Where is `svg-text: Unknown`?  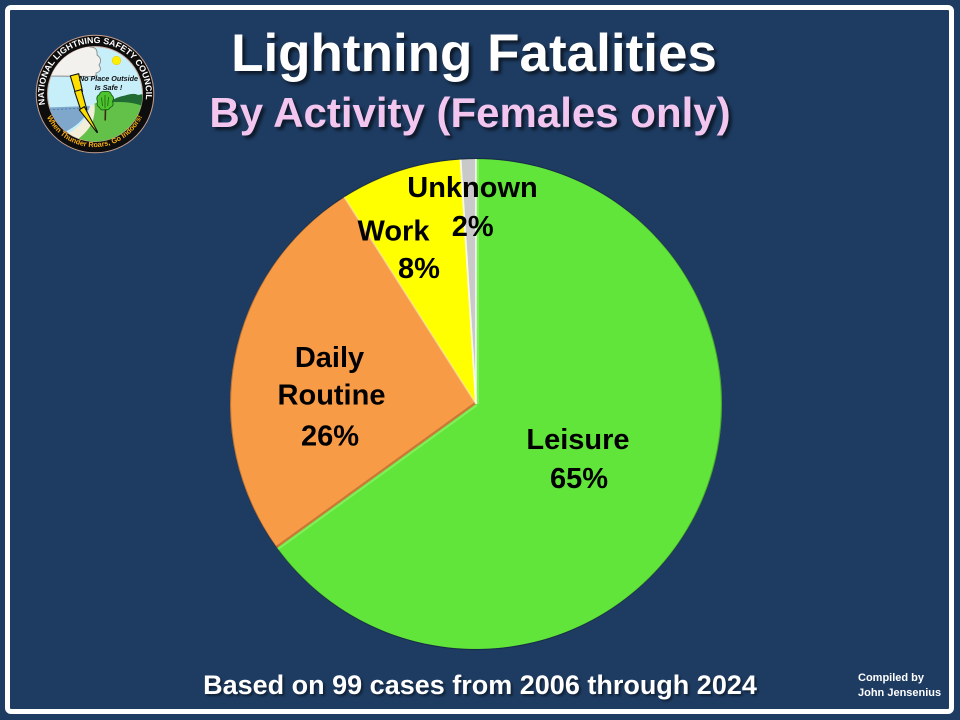 svg-text: Unknown is located at coordinates (472, 188).